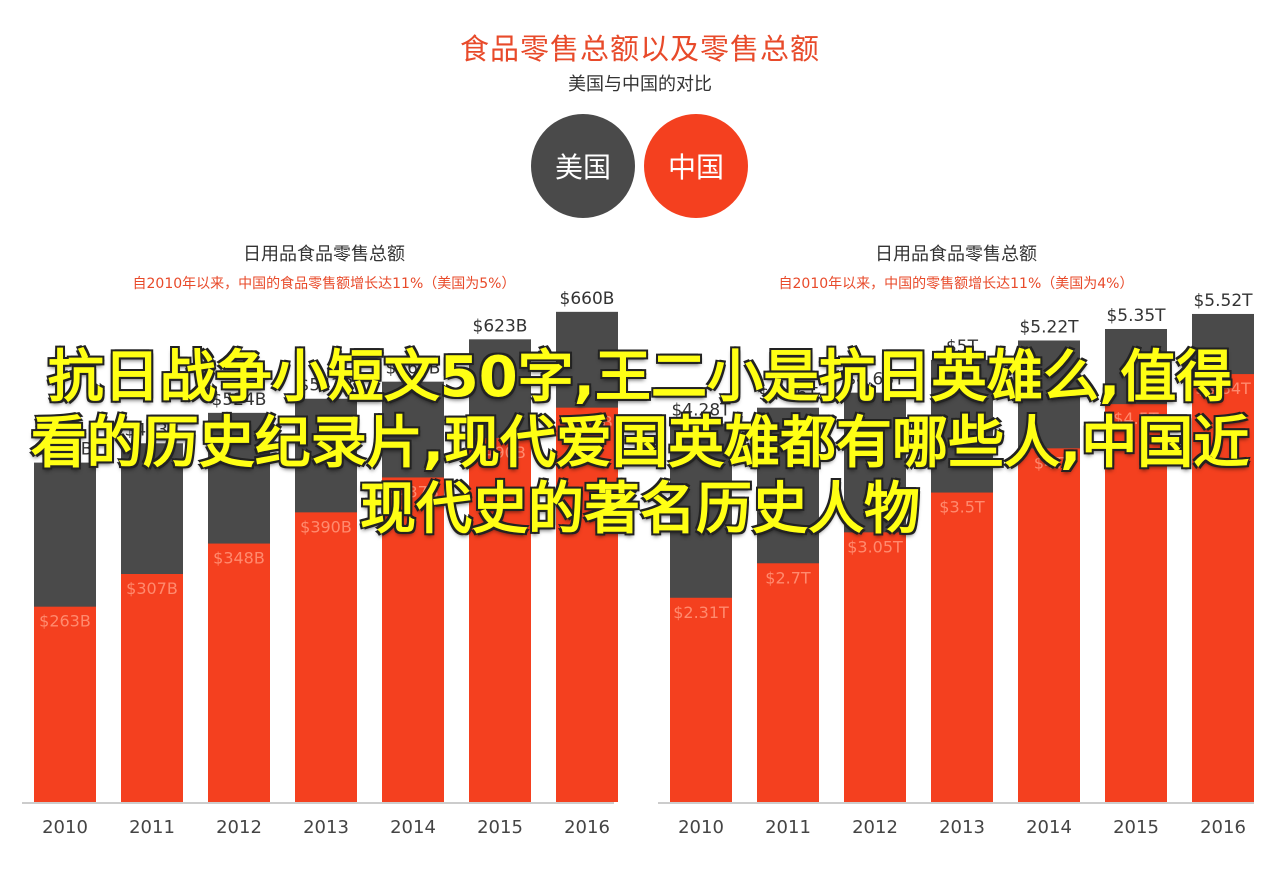 This screenshot has height=872, width=1280. I want to click on label-us-0-2010: $457B, so click(65, 450).